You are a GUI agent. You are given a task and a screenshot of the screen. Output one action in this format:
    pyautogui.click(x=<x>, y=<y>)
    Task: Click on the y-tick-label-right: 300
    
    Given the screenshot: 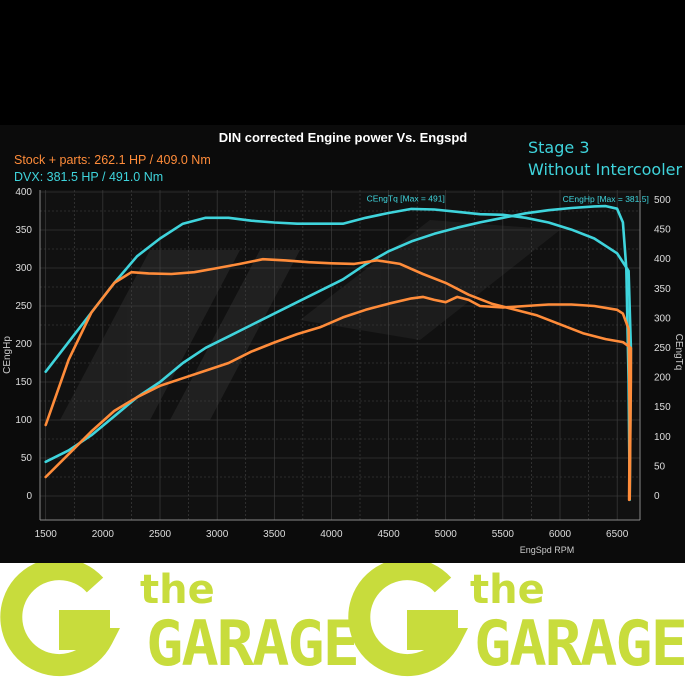 What is the action you would take?
    pyautogui.click(x=662, y=318)
    